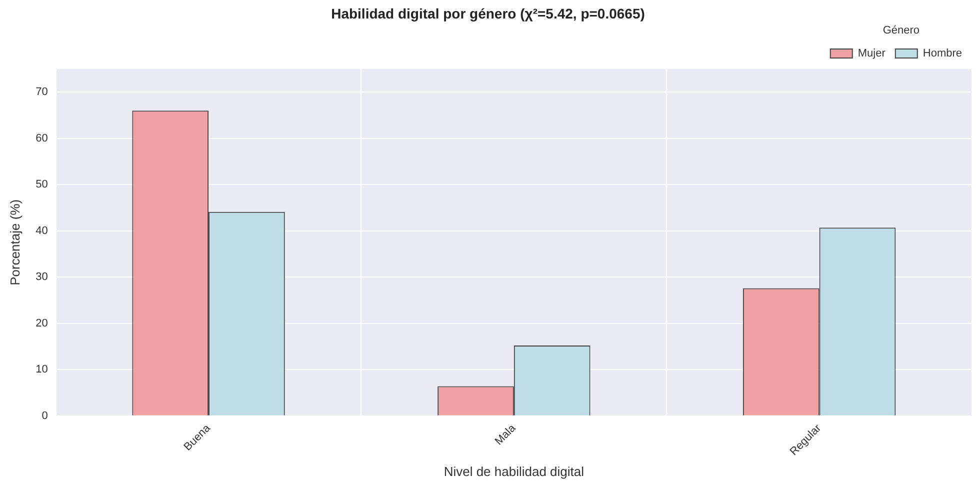  Describe the element at coordinates (42, 92) in the screenshot. I see `y-tick-label: 70` at that location.